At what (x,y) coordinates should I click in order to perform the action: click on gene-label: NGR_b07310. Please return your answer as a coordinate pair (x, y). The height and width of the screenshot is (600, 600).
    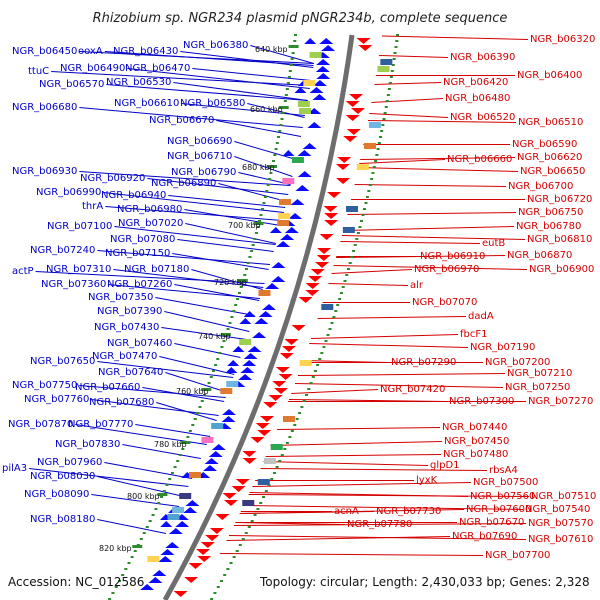
    Looking at the image, I should click on (78, 269).